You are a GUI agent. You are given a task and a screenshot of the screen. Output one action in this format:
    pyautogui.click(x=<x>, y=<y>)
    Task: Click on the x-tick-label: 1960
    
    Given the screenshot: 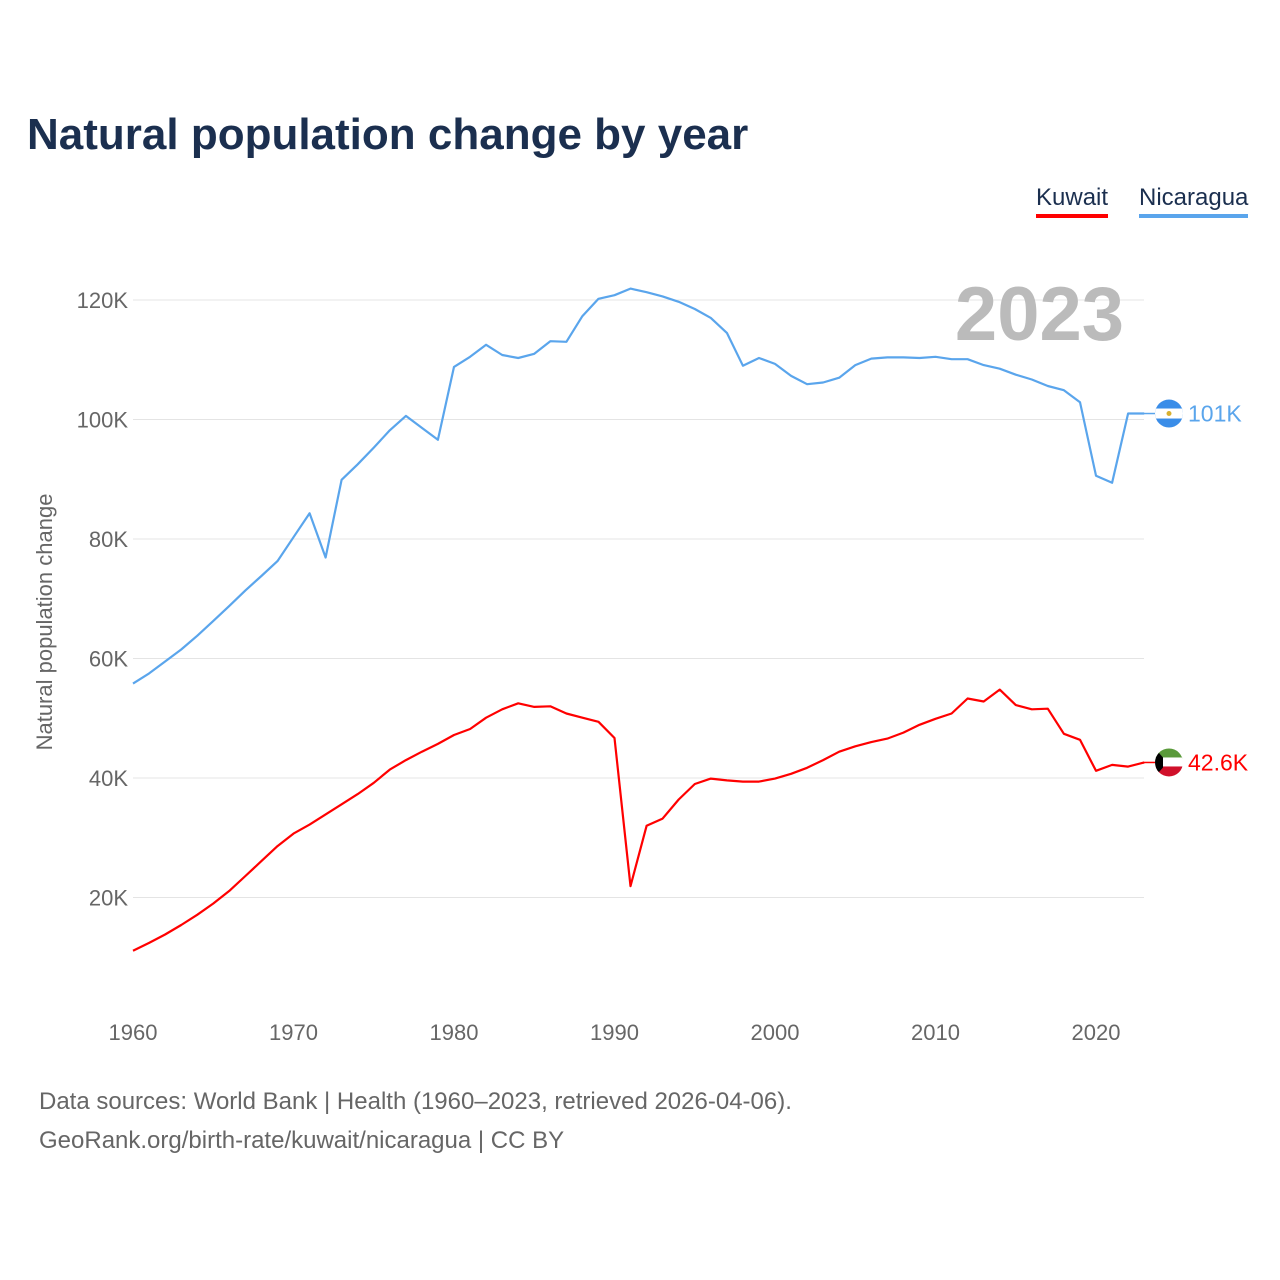 What is the action you would take?
    pyautogui.click(x=133, y=1032)
    